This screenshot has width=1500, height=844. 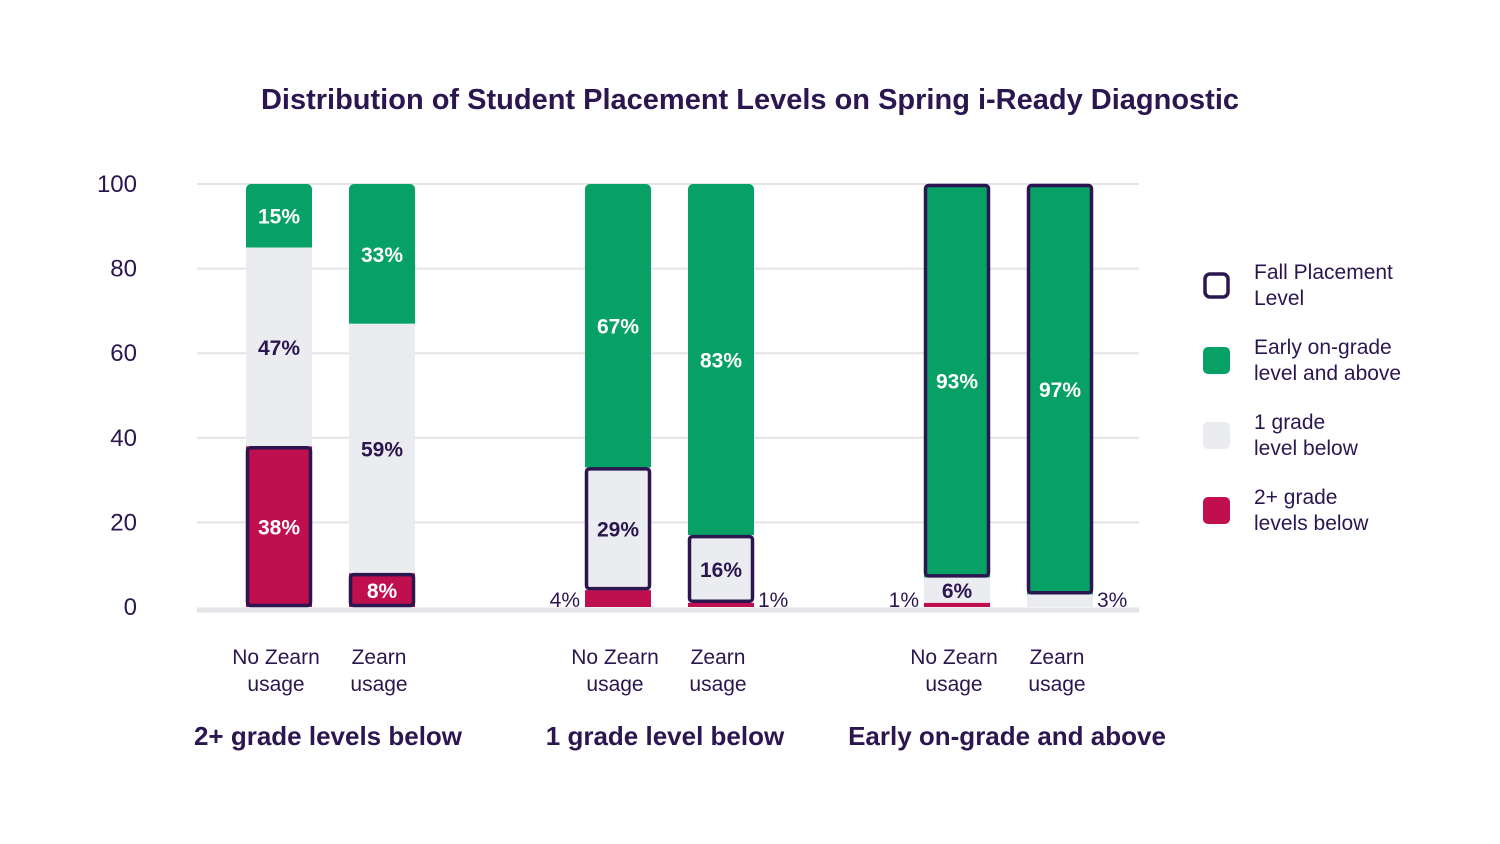 I want to click on legend-swatch-early-on-grade, so click(x=1216, y=360).